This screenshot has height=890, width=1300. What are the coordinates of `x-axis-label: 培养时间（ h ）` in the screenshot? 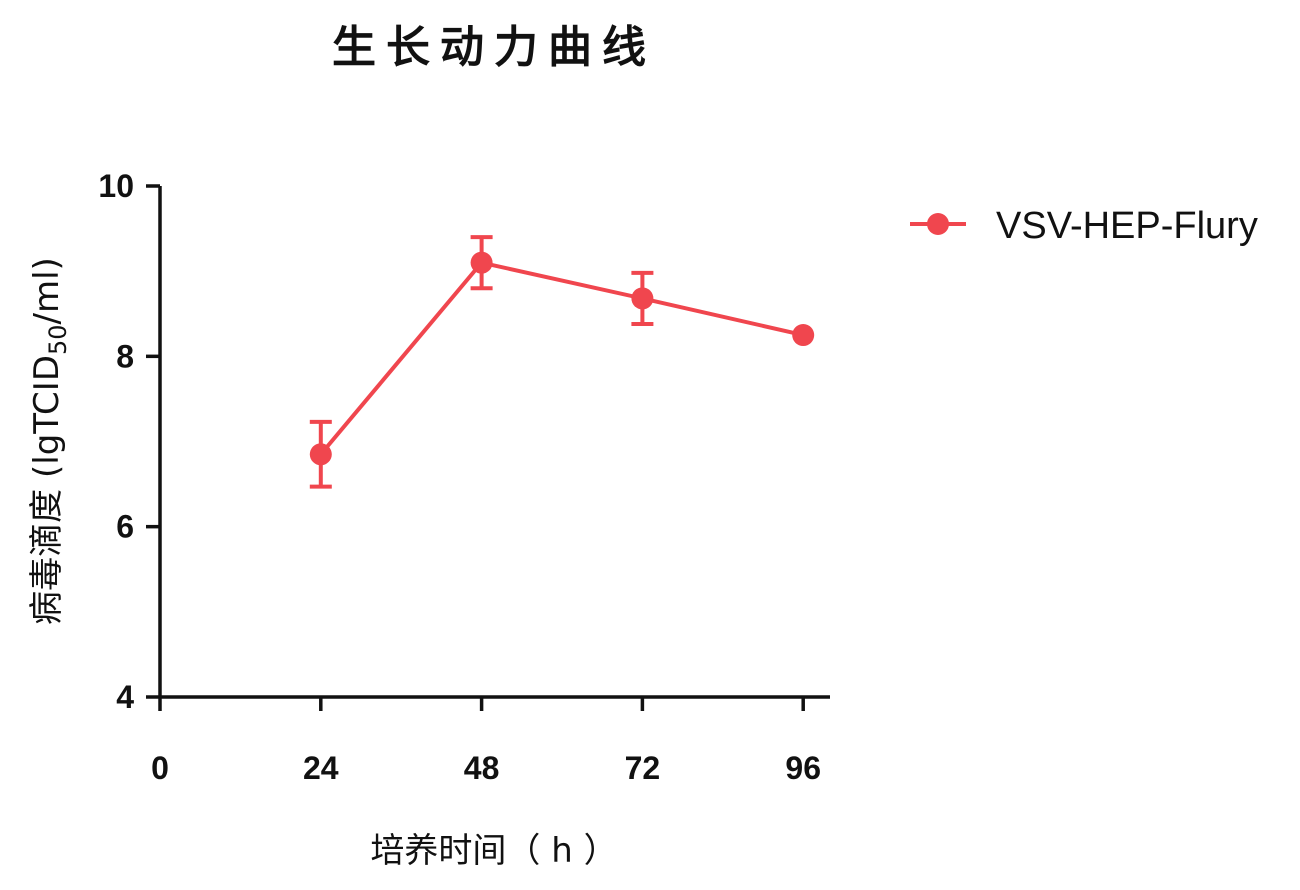 It's located at (493, 851).